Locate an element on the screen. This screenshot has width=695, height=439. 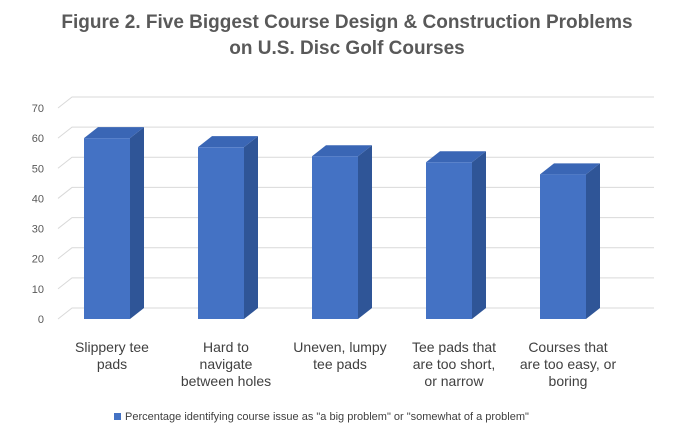
chart-title-line-2: on U.S. Disc Golf Courses is located at coordinates (346, 48).